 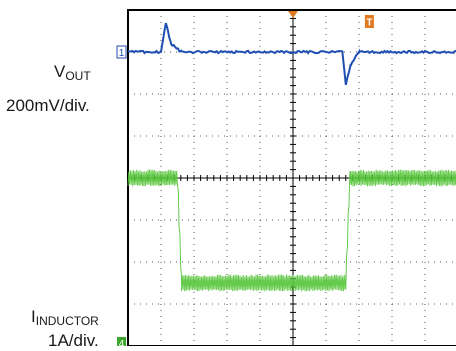 What do you see at coordinates (48, 106) in the screenshot?
I see `vout-scale-label: 200mV/div.` at bounding box center [48, 106].